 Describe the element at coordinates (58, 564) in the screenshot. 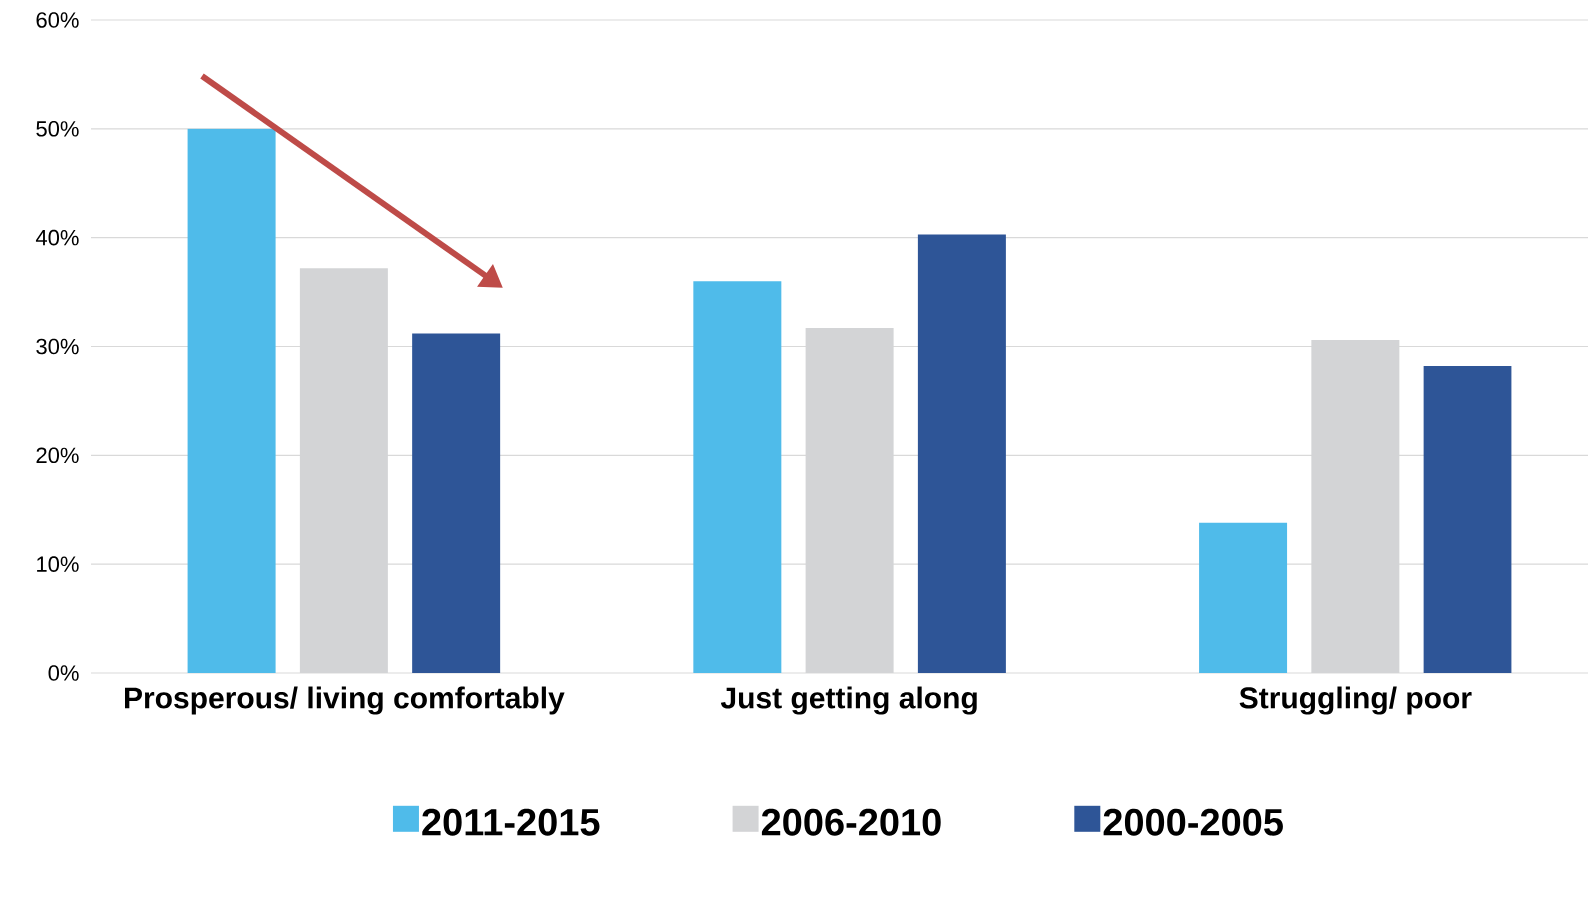

I see `y-tick-label: 10%` at that location.